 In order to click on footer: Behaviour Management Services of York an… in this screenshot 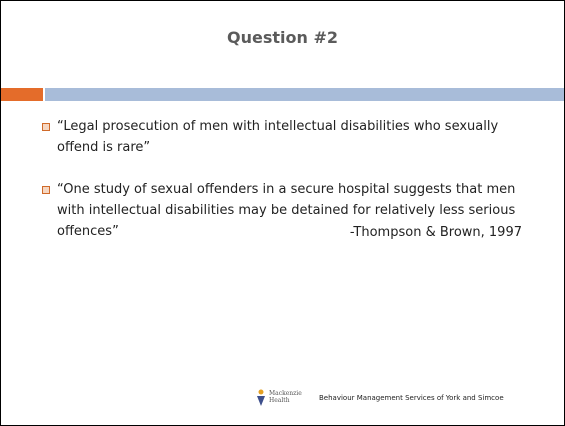, I will do `click(411, 398)`.